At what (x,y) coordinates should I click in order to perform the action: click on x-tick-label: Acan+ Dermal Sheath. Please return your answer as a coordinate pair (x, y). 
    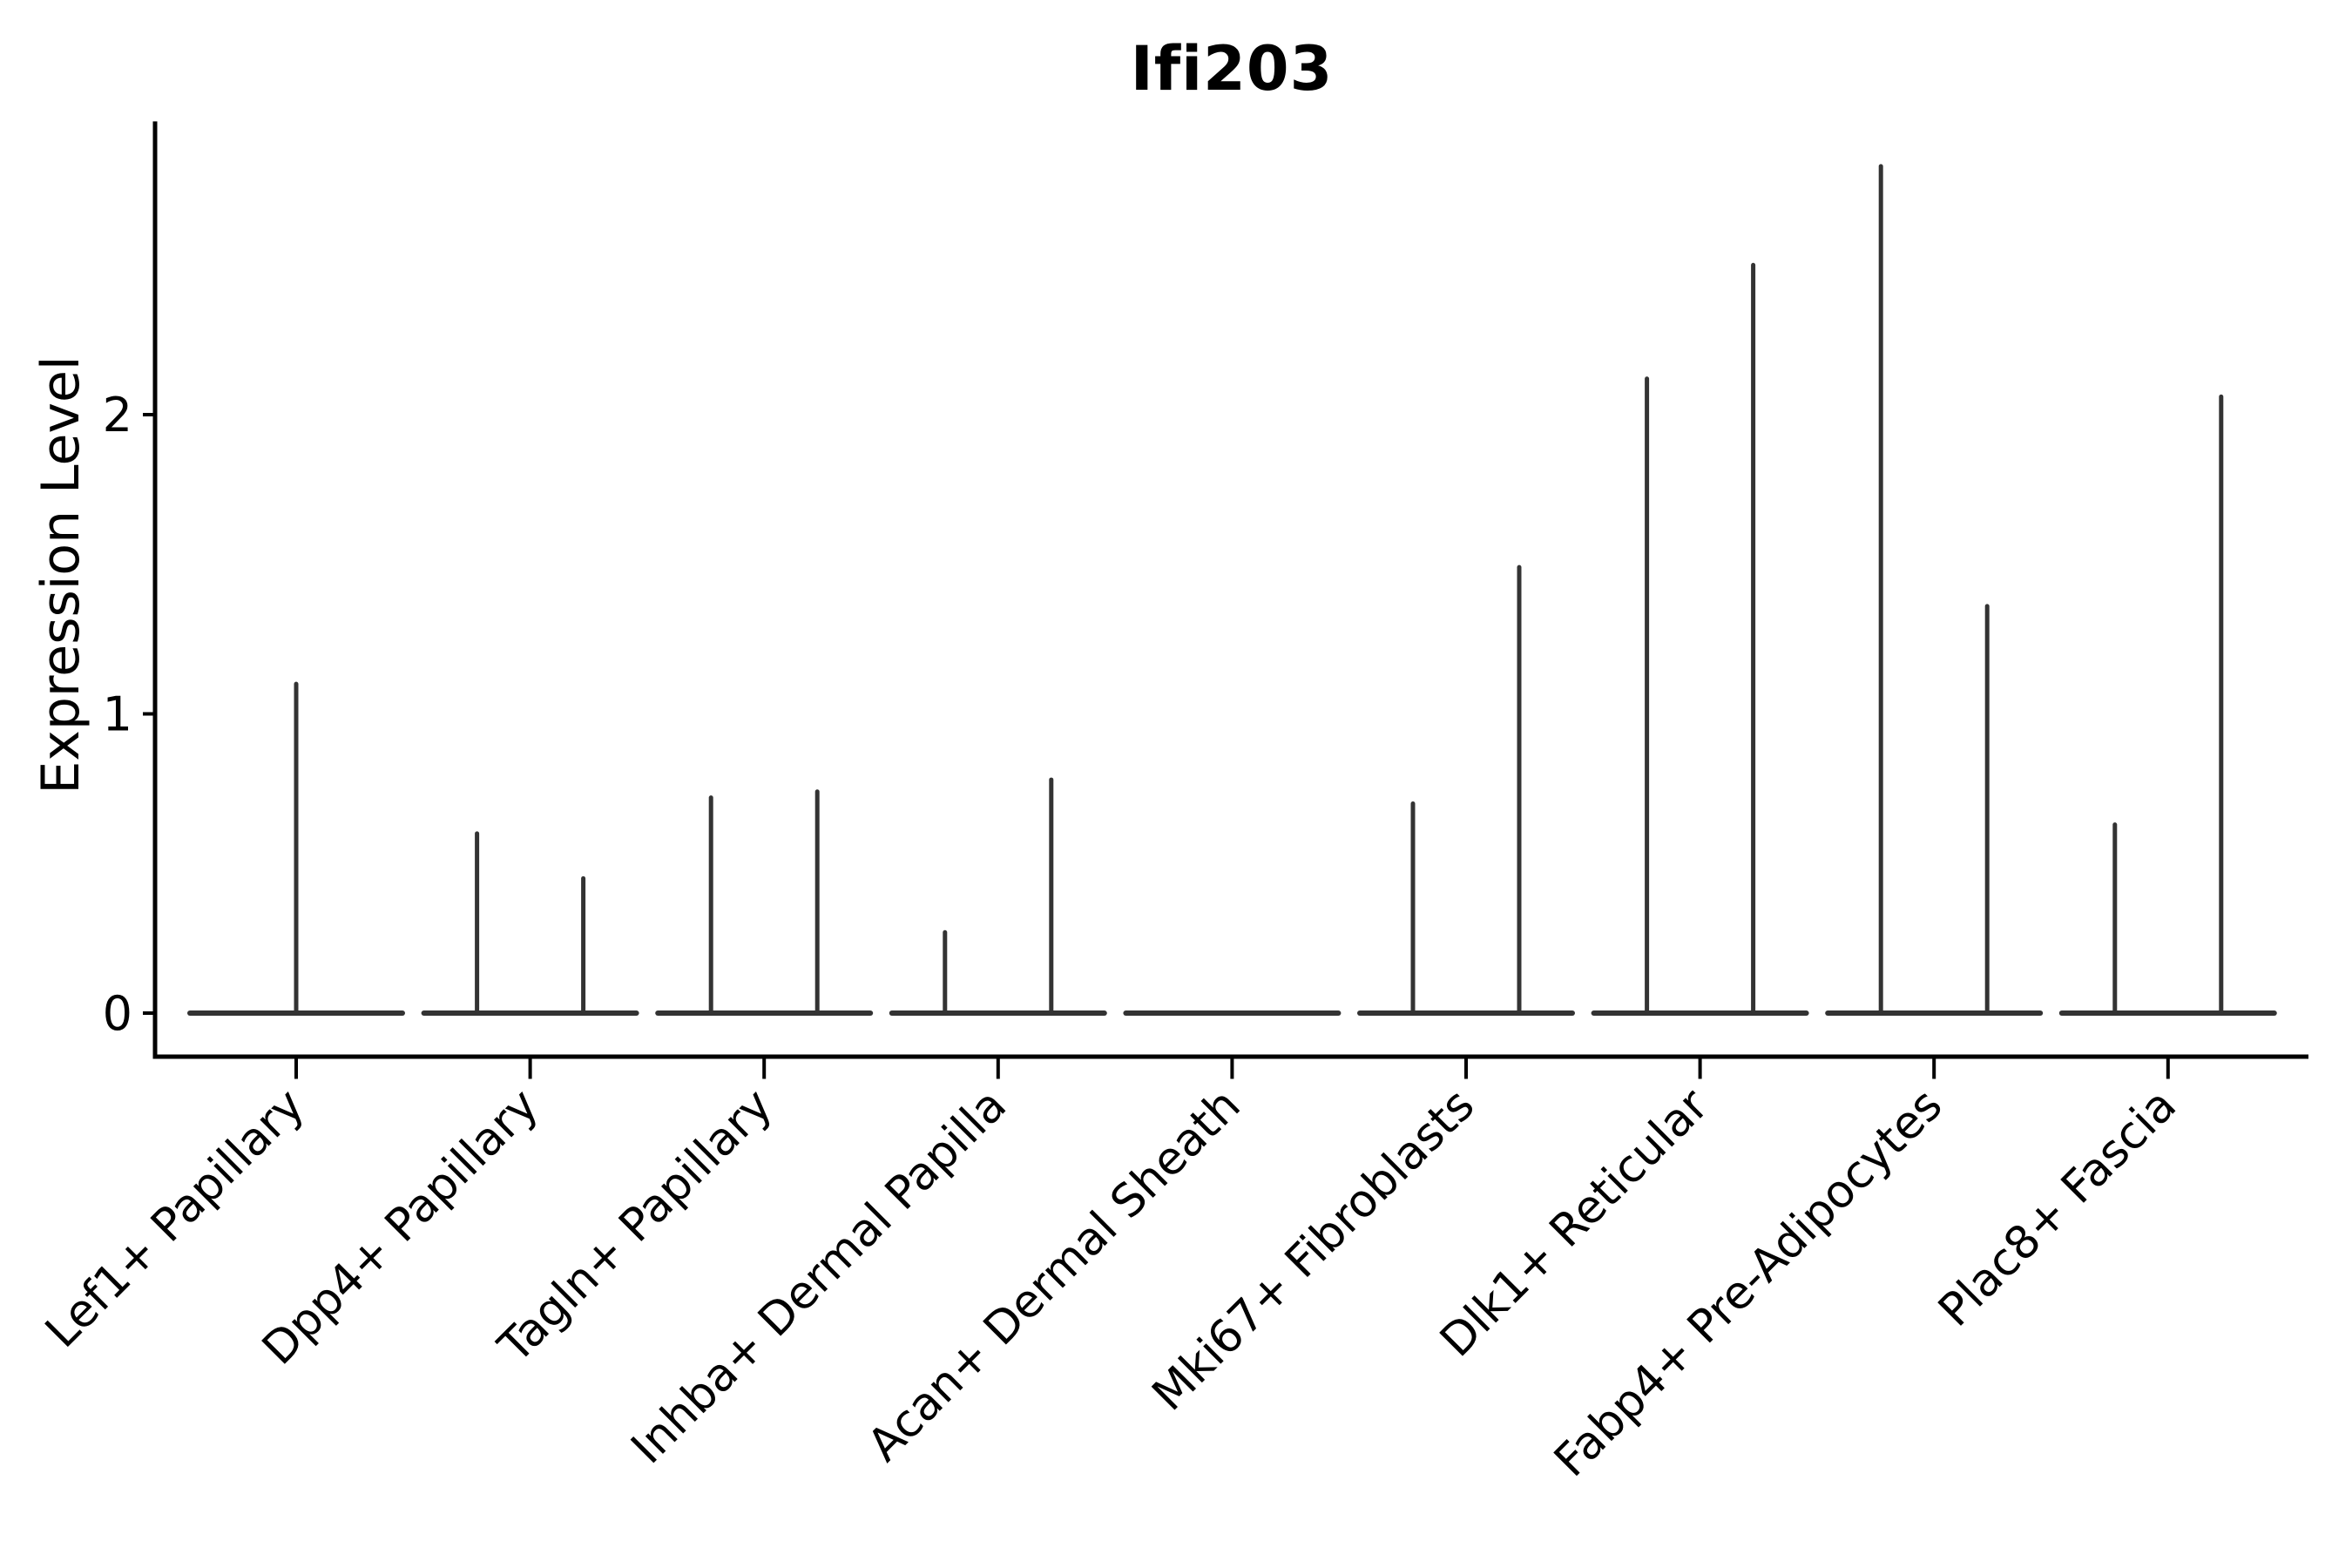
    Looking at the image, I should click on (1054, 1275).